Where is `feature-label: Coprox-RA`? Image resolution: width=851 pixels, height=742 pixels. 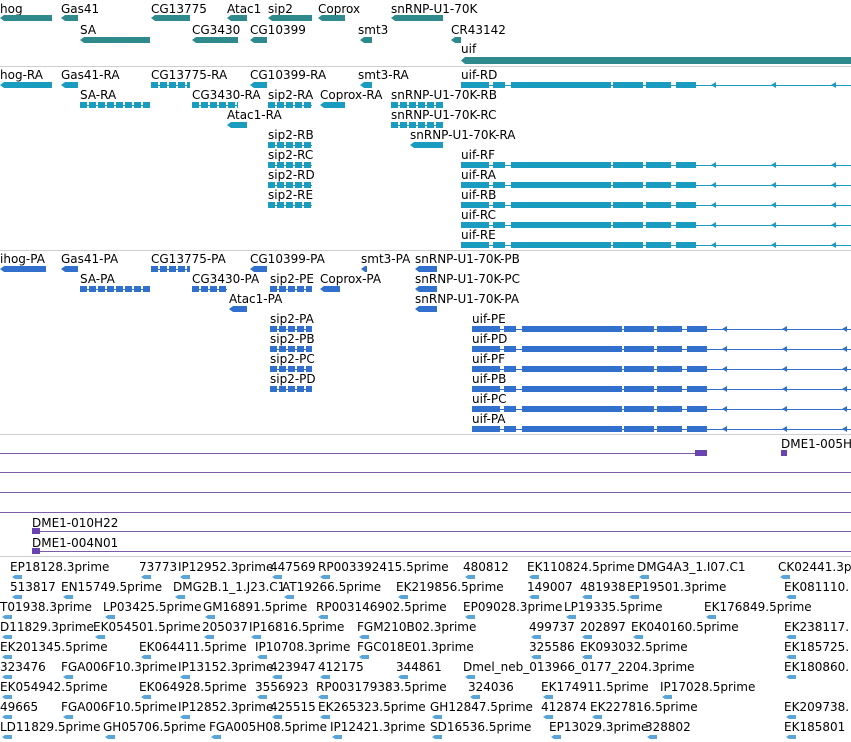
feature-label: Coprox-RA is located at coordinates (351, 95).